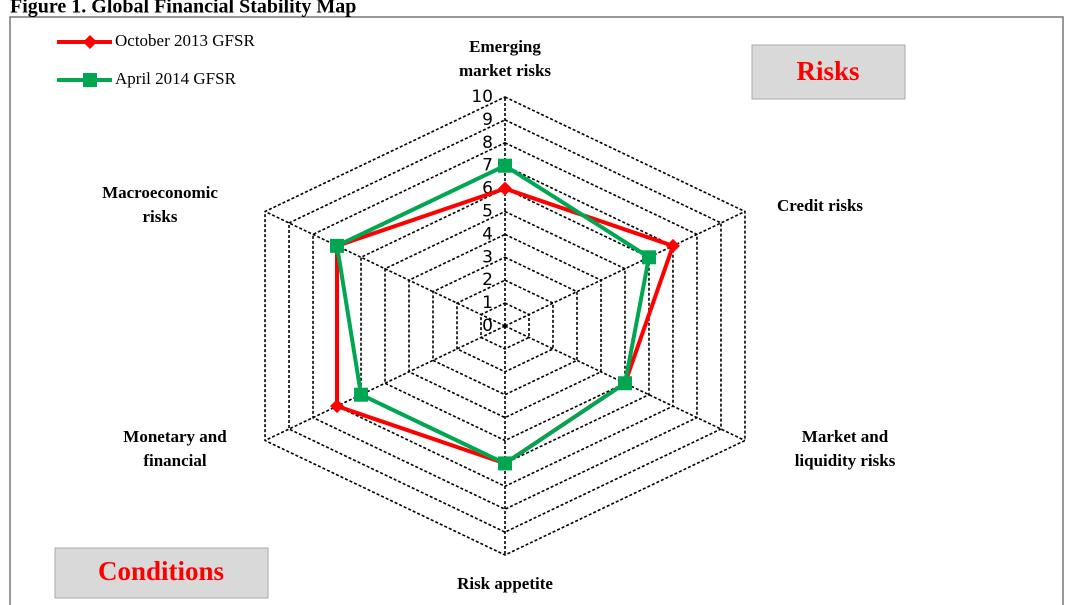 The width and height of the screenshot is (1071, 605). Describe the element at coordinates (820, 205) in the screenshot. I see `category-label: Credit risks` at that location.